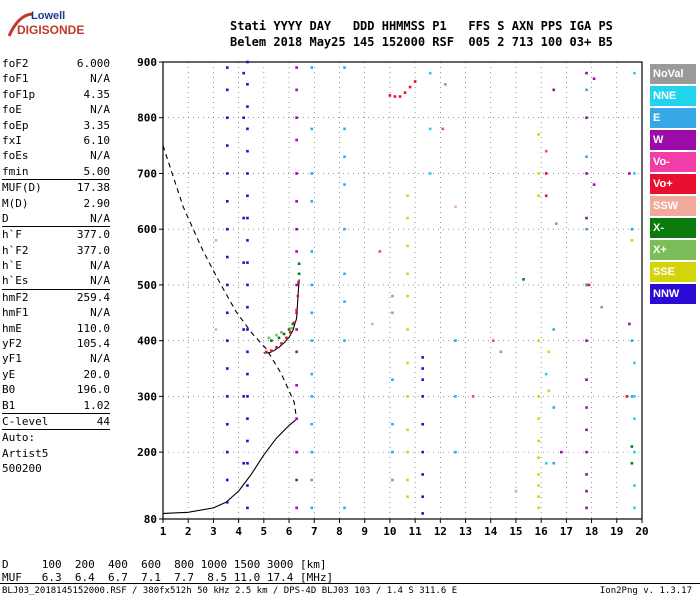  Describe the element at coordinates (673, 272) in the screenshot. I see `legend-item: SSE` at that location.